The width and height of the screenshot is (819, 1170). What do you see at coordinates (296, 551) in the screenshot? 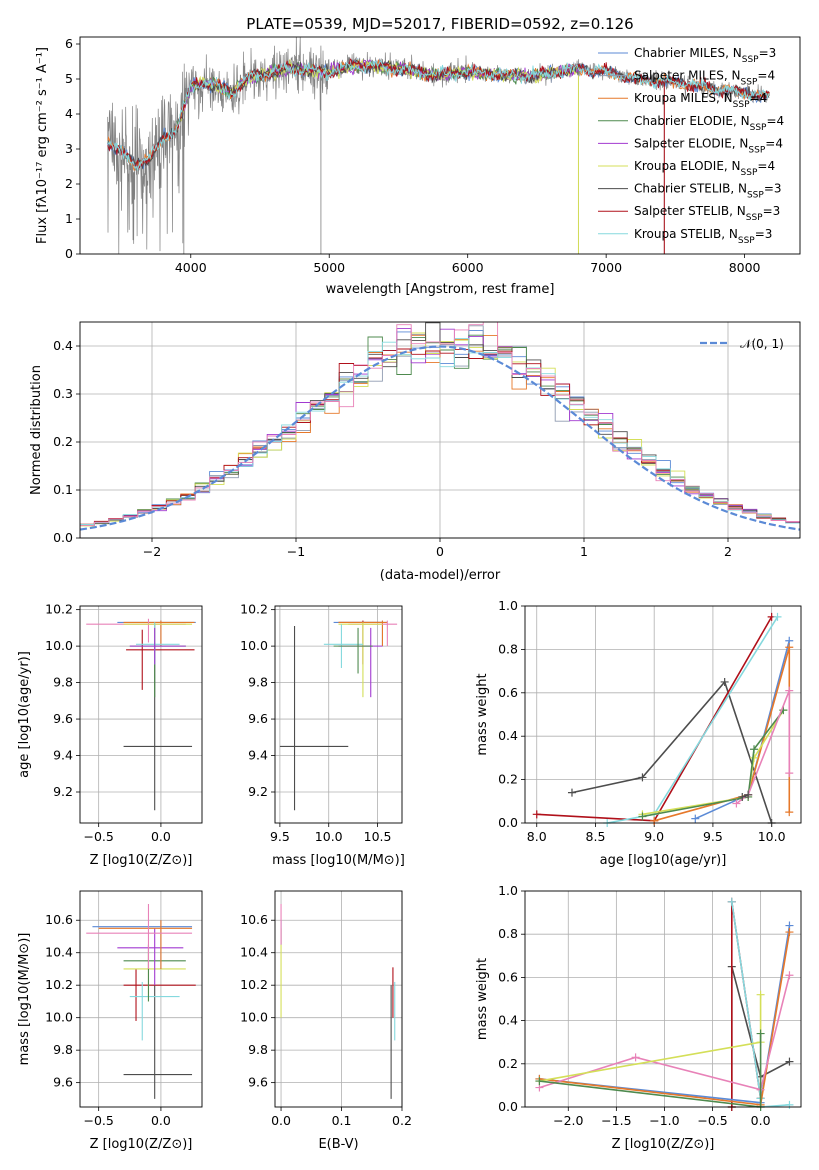
I see `x-tick-label: −1` at bounding box center [296, 551].